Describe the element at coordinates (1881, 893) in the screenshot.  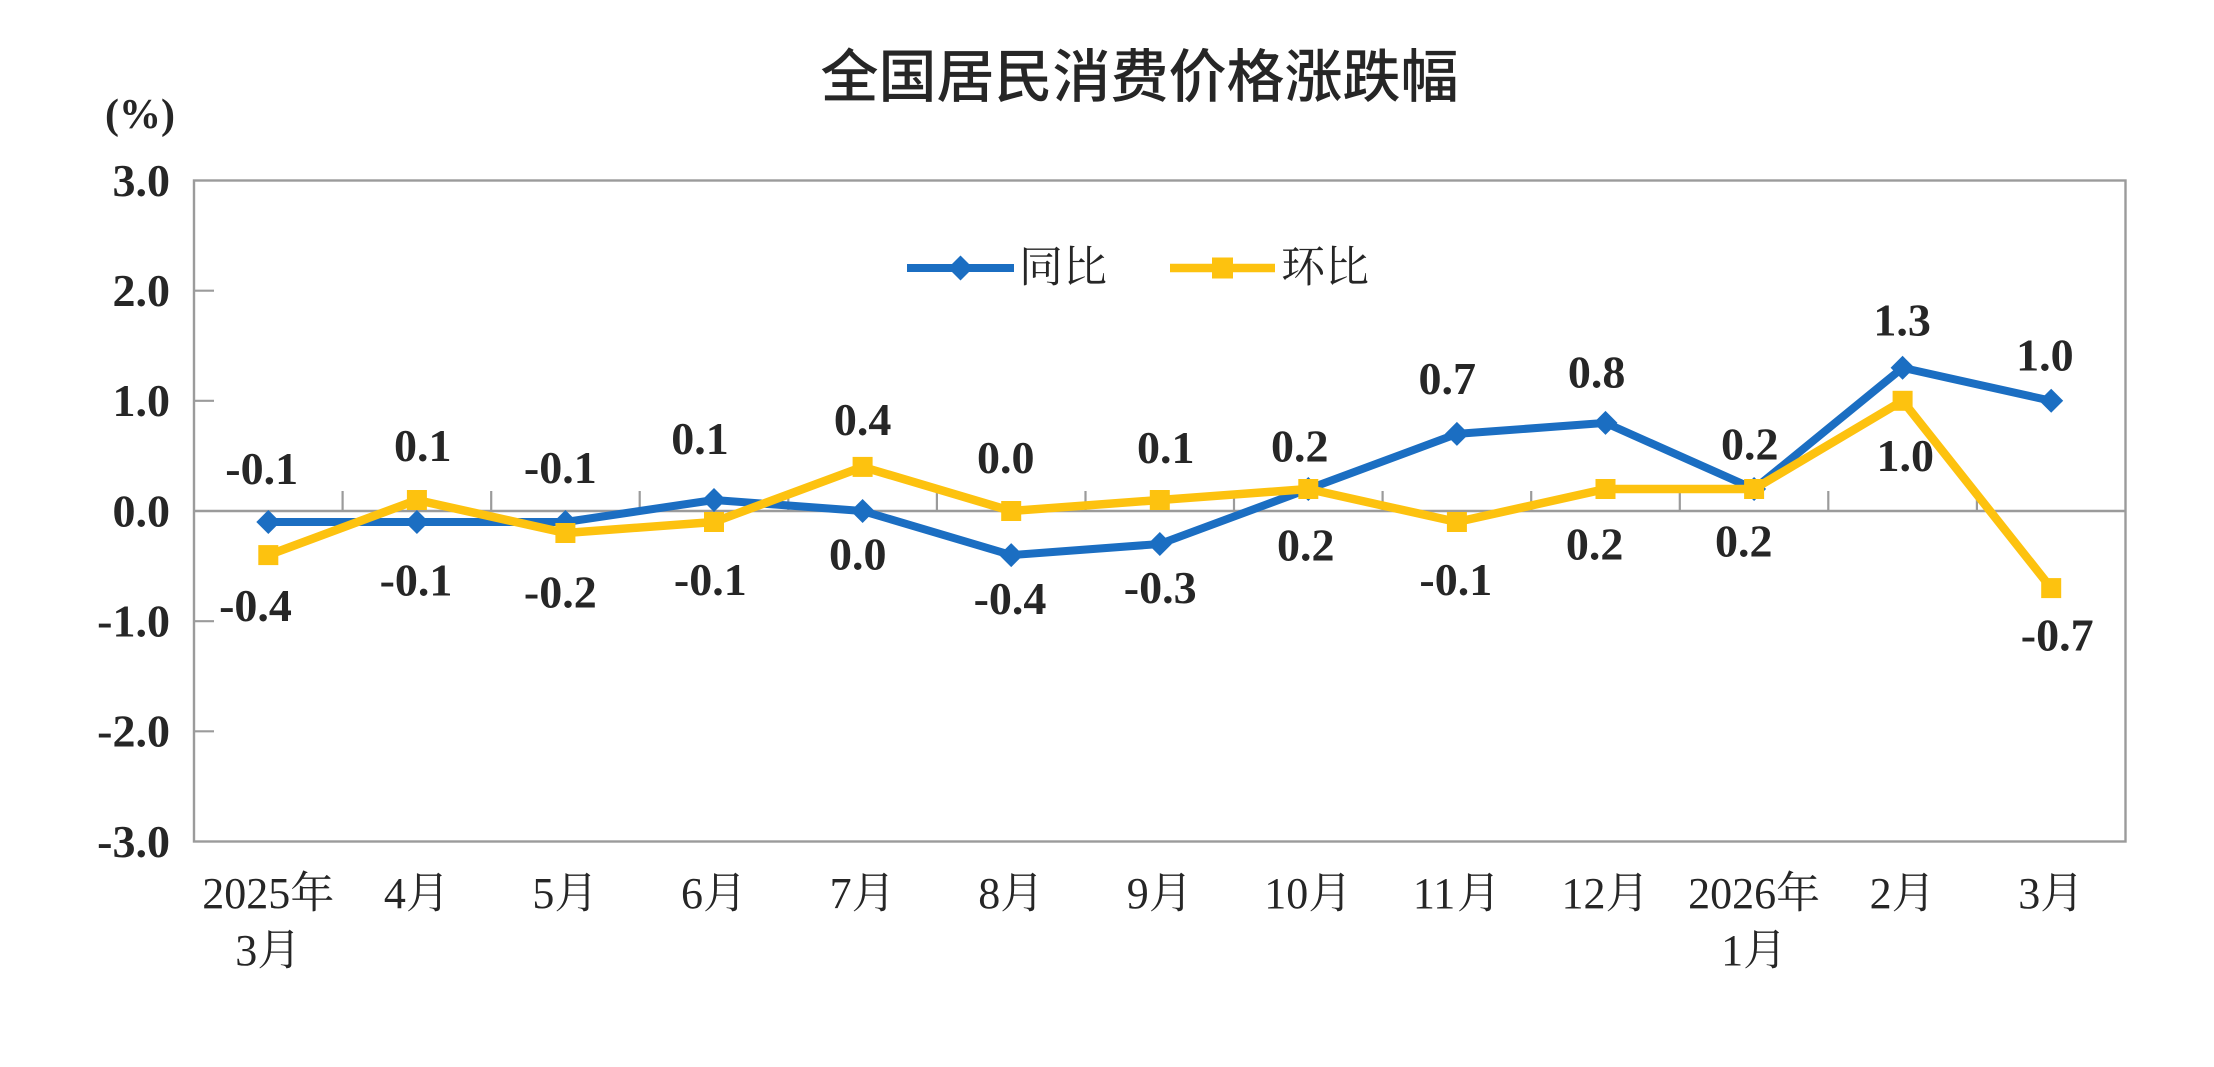
I see `svg-text: 2` at that location.